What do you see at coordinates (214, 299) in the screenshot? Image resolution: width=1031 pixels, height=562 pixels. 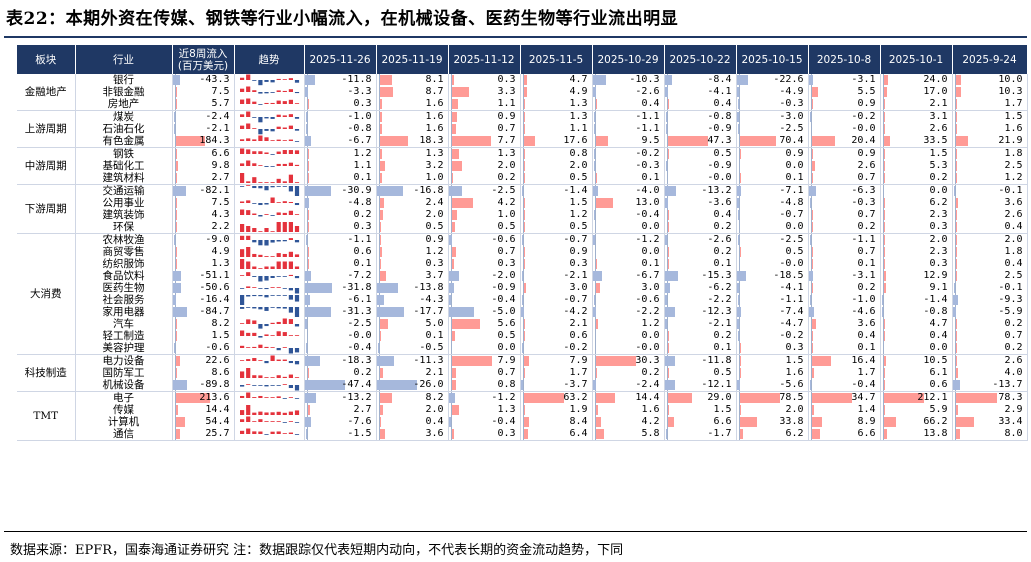 I see `cumulative-value: -16.4` at bounding box center [214, 299].